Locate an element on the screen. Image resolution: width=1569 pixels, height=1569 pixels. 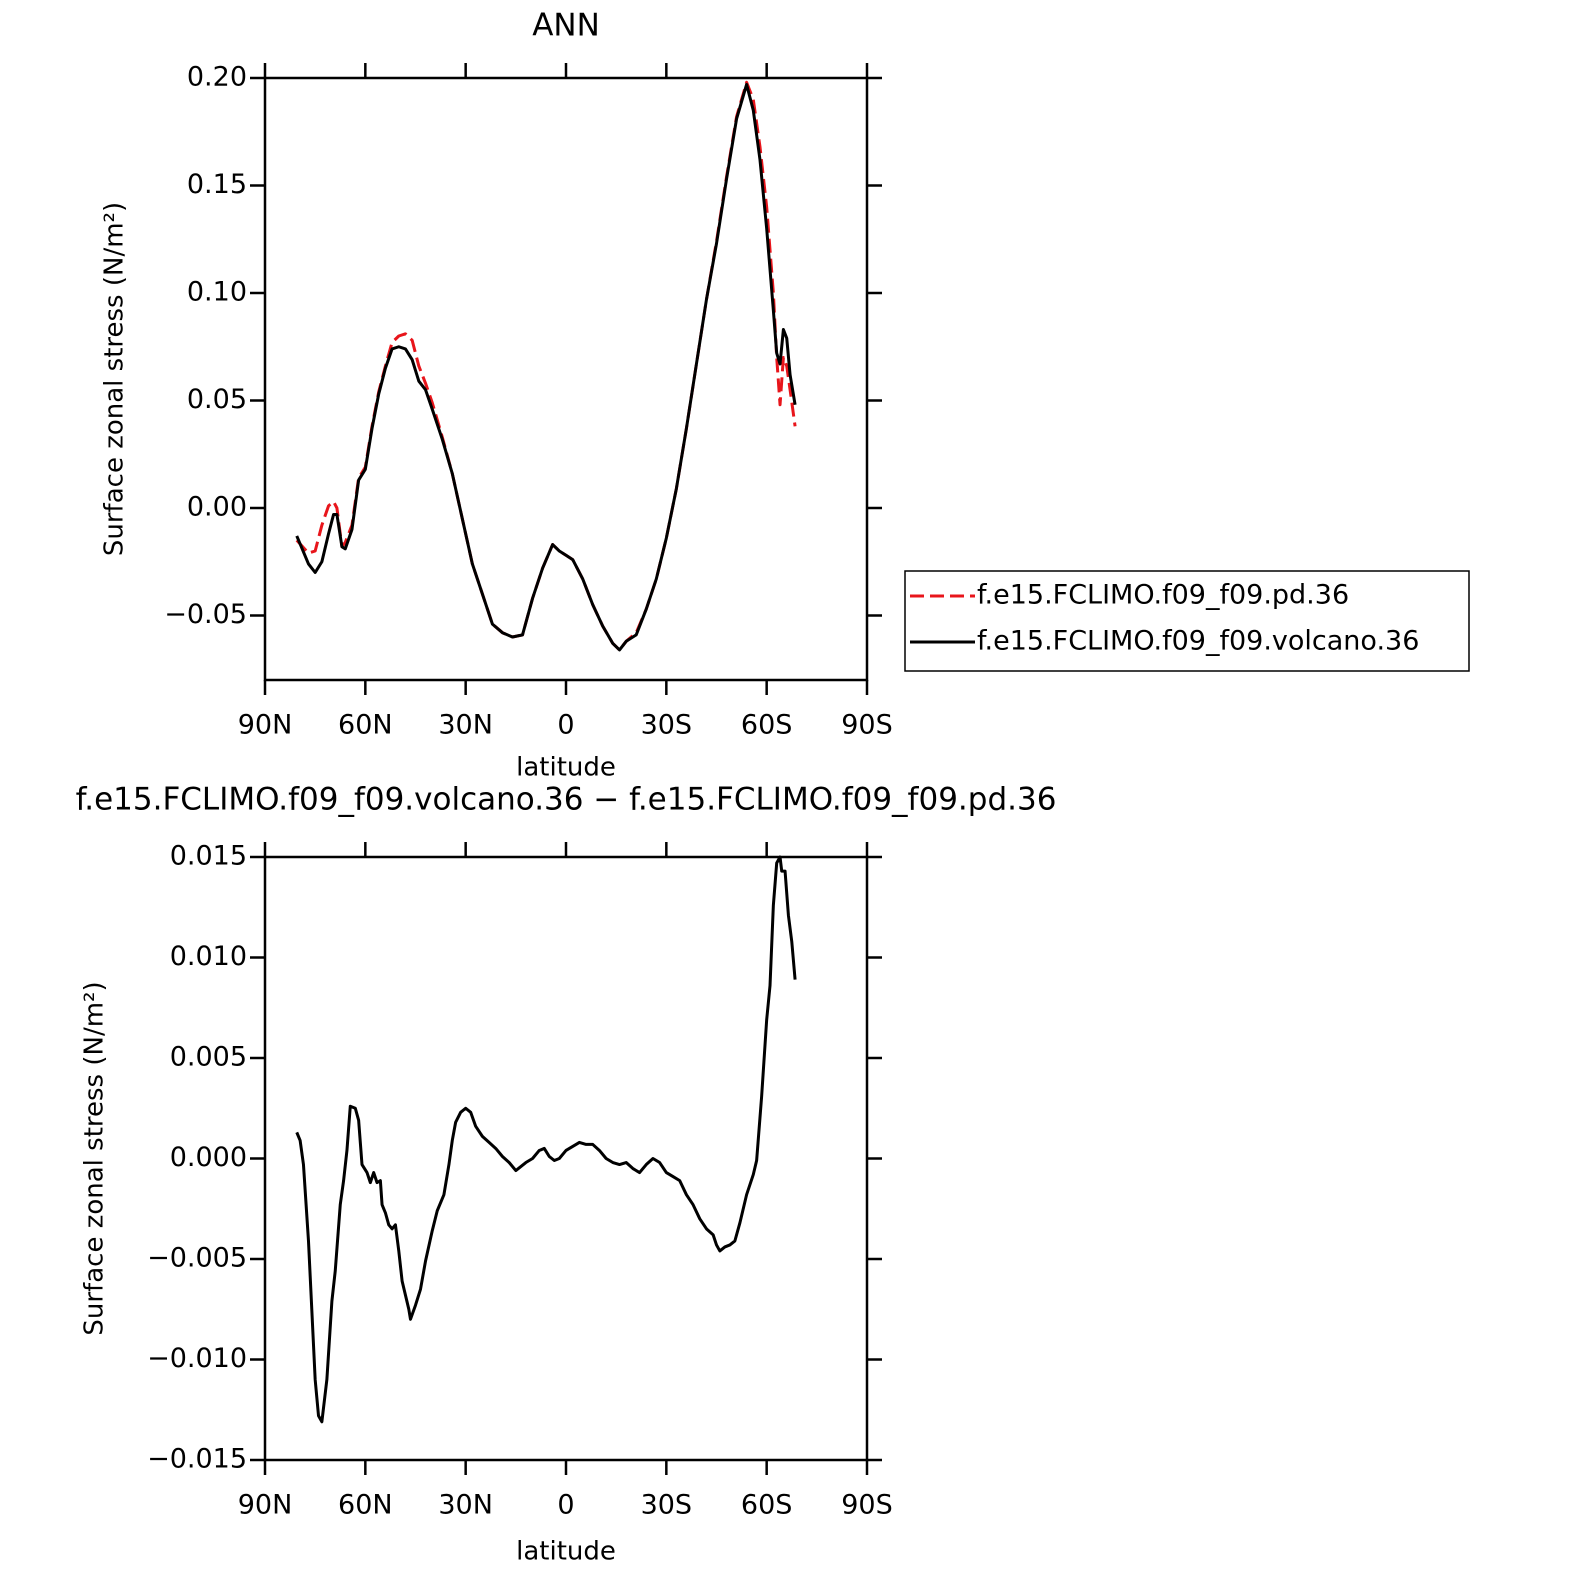
legend-box is located at coordinates (1187, 621).